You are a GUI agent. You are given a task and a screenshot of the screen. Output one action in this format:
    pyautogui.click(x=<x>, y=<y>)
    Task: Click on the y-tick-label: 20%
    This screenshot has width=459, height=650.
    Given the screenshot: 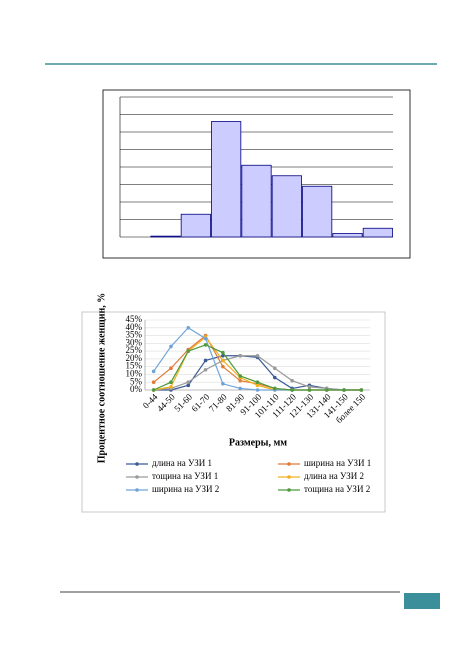 What is the action you would take?
    pyautogui.click(x=134, y=358)
    